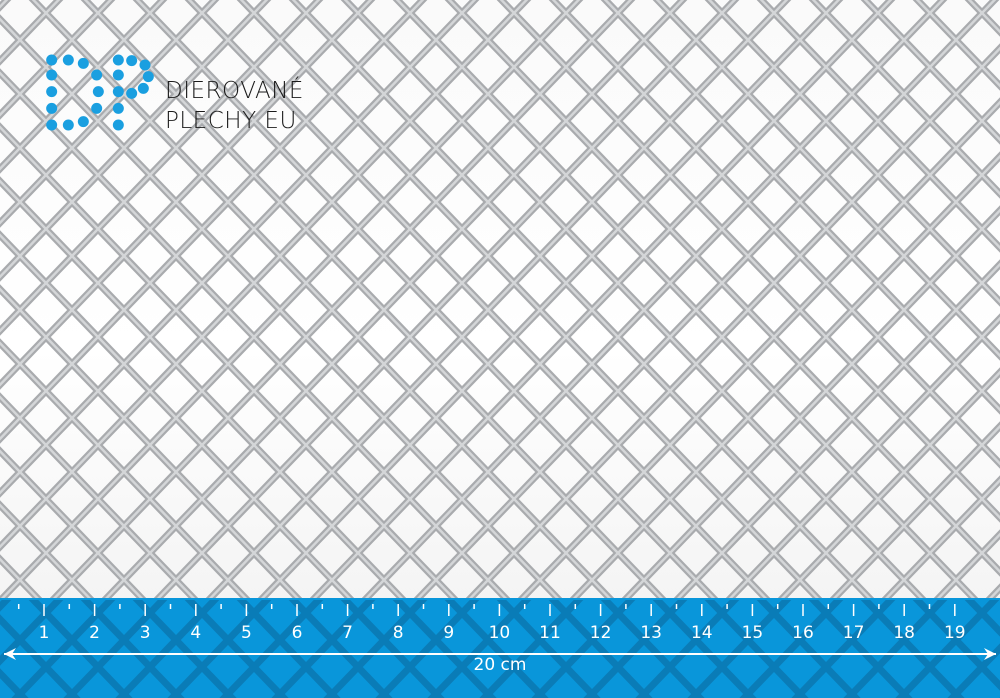 This screenshot has width=1000, height=698. What do you see at coordinates (398, 633) in the screenshot?
I see `ruler-label: 8` at bounding box center [398, 633].